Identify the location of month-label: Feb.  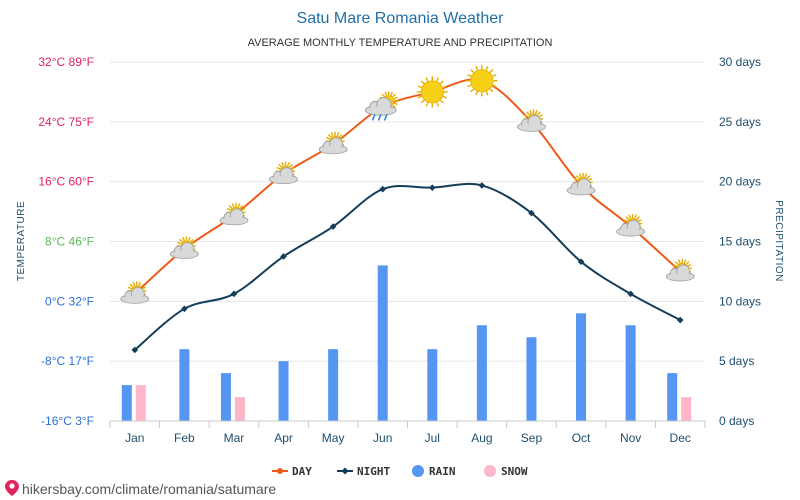
(184, 438).